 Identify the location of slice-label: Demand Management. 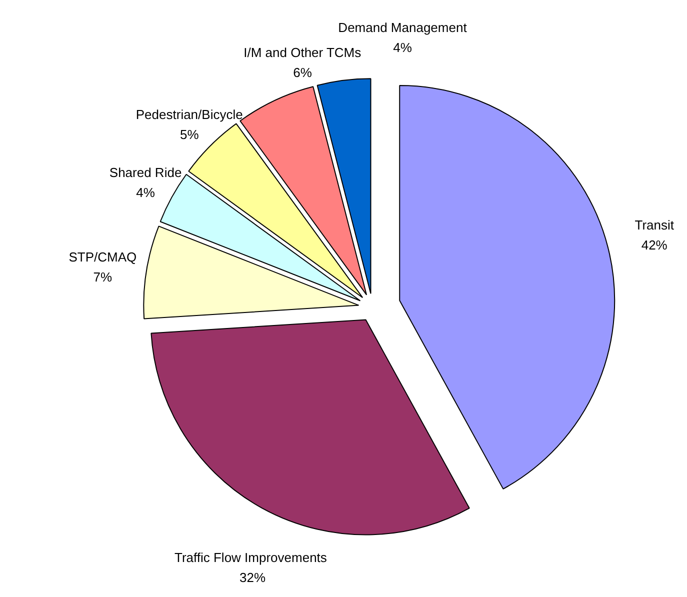
(403, 27).